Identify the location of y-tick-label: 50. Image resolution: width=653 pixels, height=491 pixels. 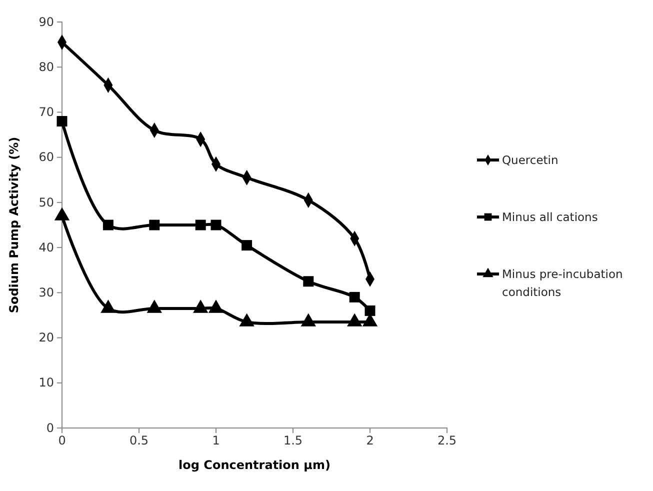
(46, 202).